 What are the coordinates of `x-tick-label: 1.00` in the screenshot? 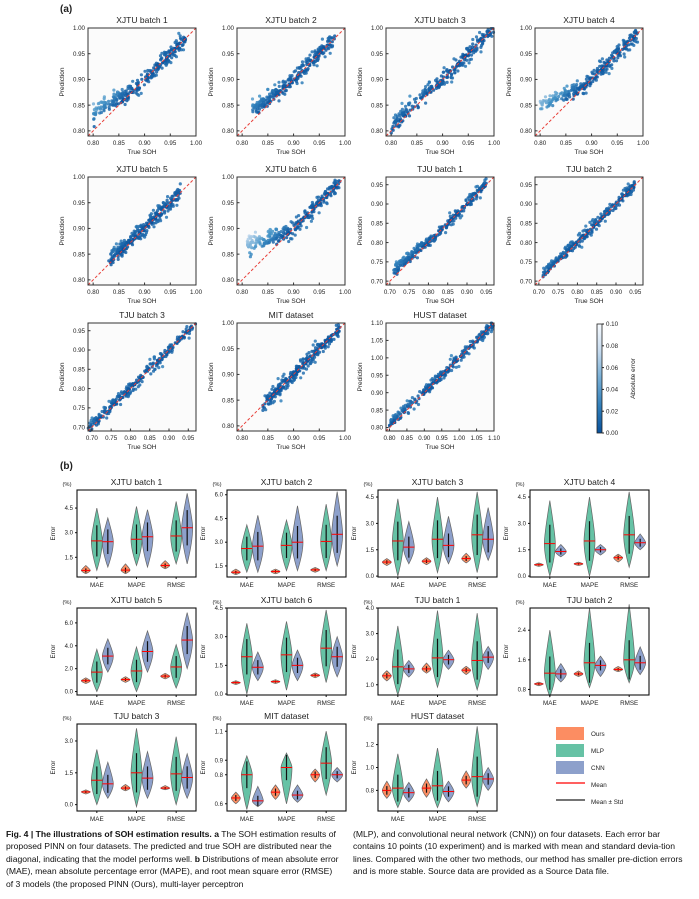 It's located at (196, 143).